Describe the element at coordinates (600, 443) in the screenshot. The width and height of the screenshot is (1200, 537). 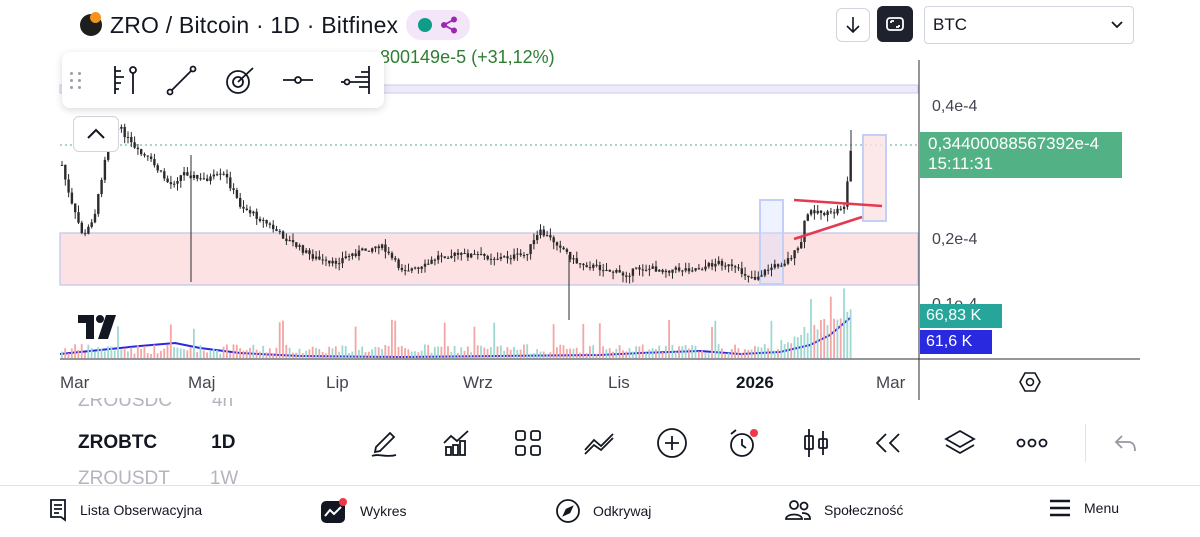
I see `compare-icon` at that location.